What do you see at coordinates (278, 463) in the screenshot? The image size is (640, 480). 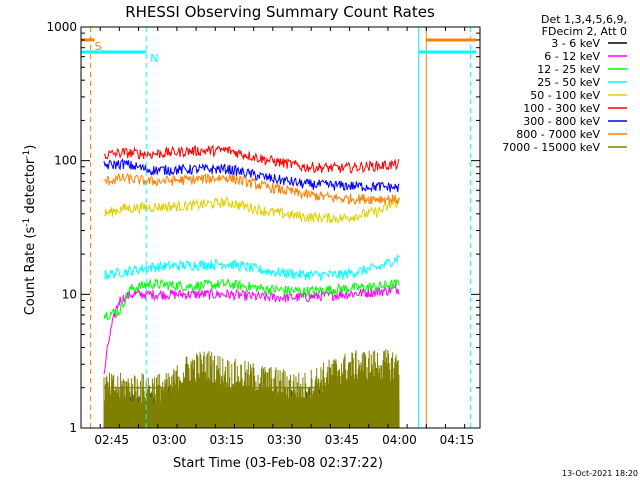 I see `x-axis-label: Start Time (03-Feb-08 02:37:22)` at bounding box center [278, 463].